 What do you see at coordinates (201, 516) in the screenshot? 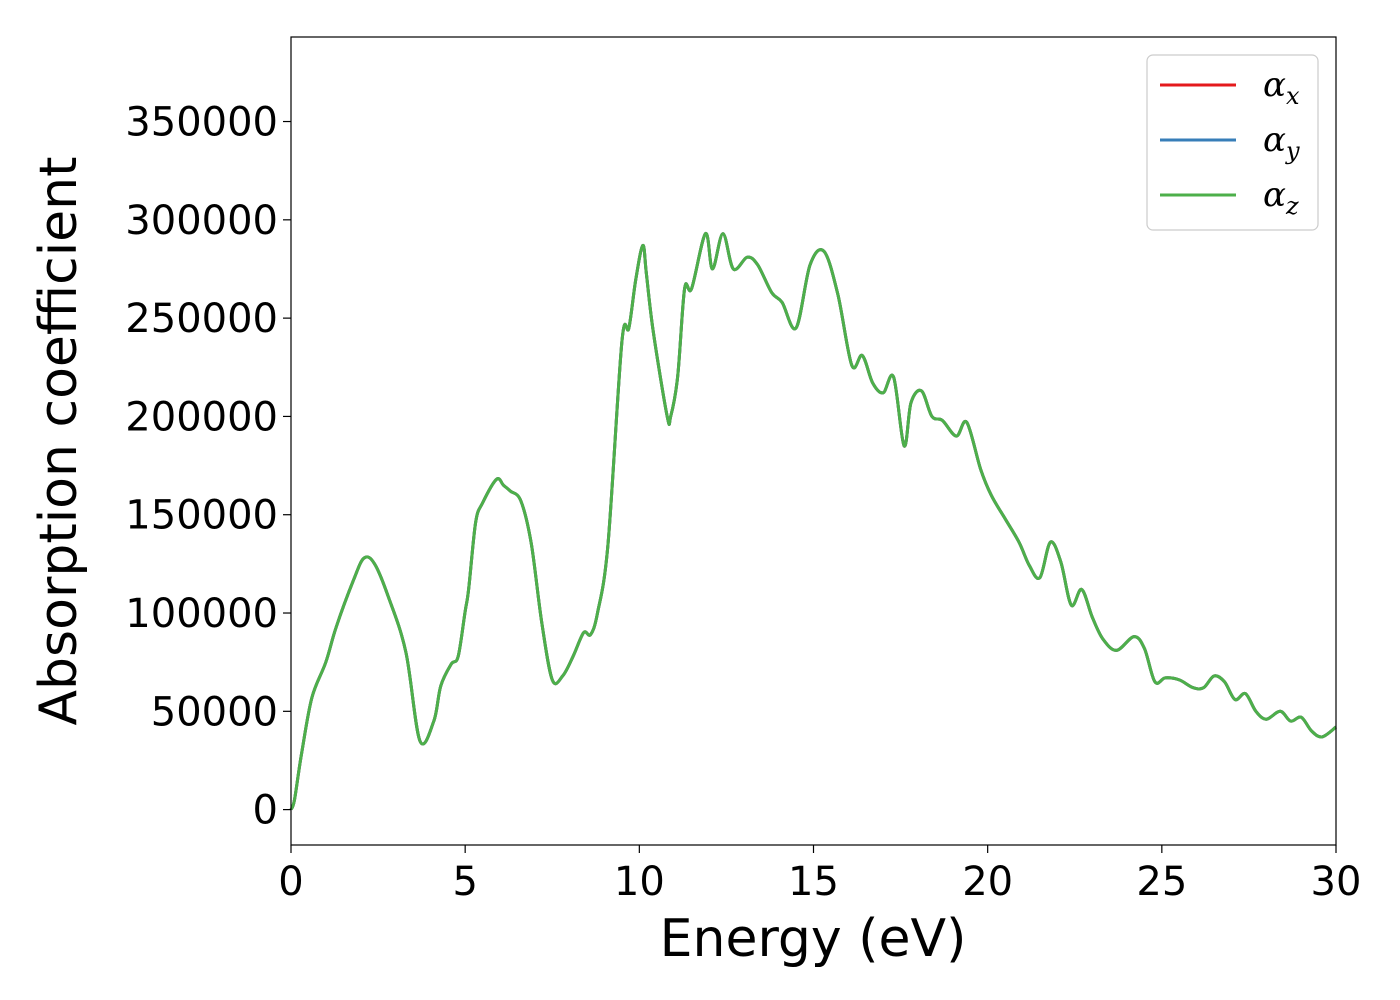
I see `y-tick-label: 150000` at bounding box center [201, 516].